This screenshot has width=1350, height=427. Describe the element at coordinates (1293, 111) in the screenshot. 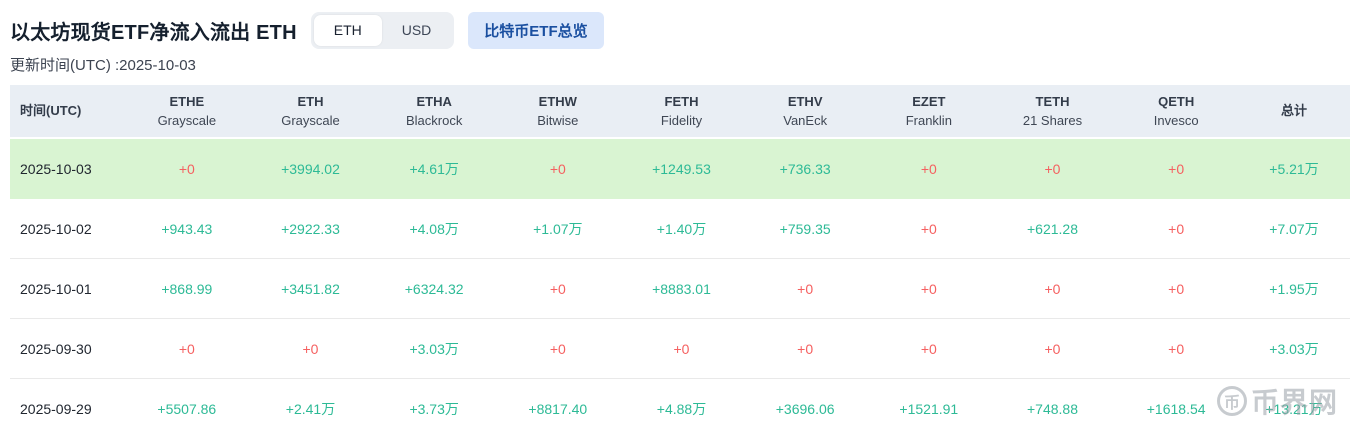

I see `column-header-total: 总计` at that location.